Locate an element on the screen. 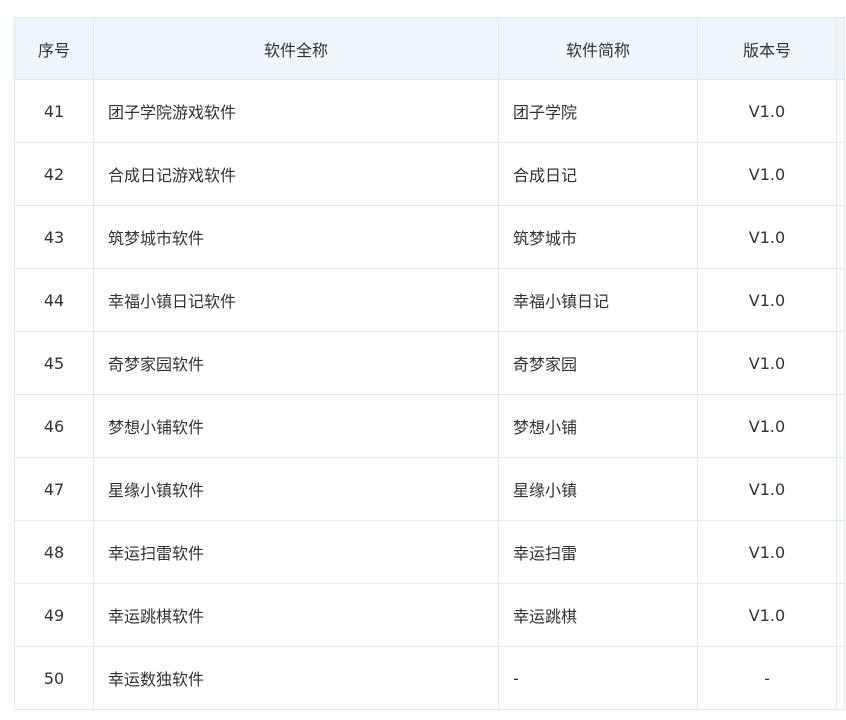 The image size is (846, 720). index-cell: 48 is located at coordinates (54, 552).